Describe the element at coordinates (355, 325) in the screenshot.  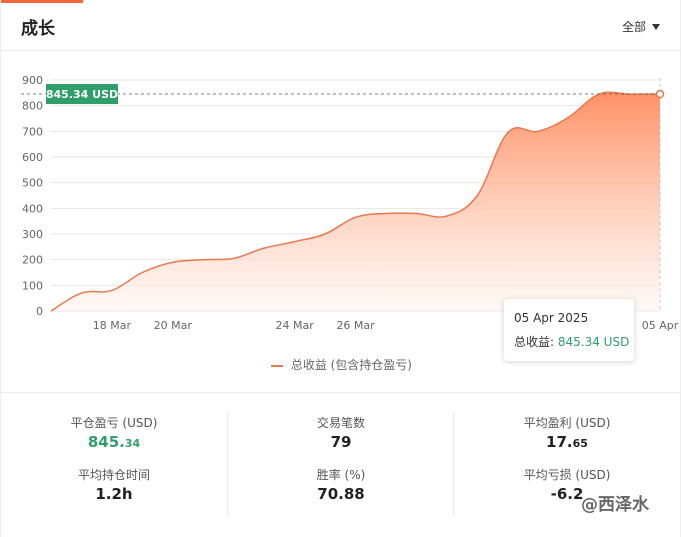
I see `x-tick-label: 26 Mar` at that location.